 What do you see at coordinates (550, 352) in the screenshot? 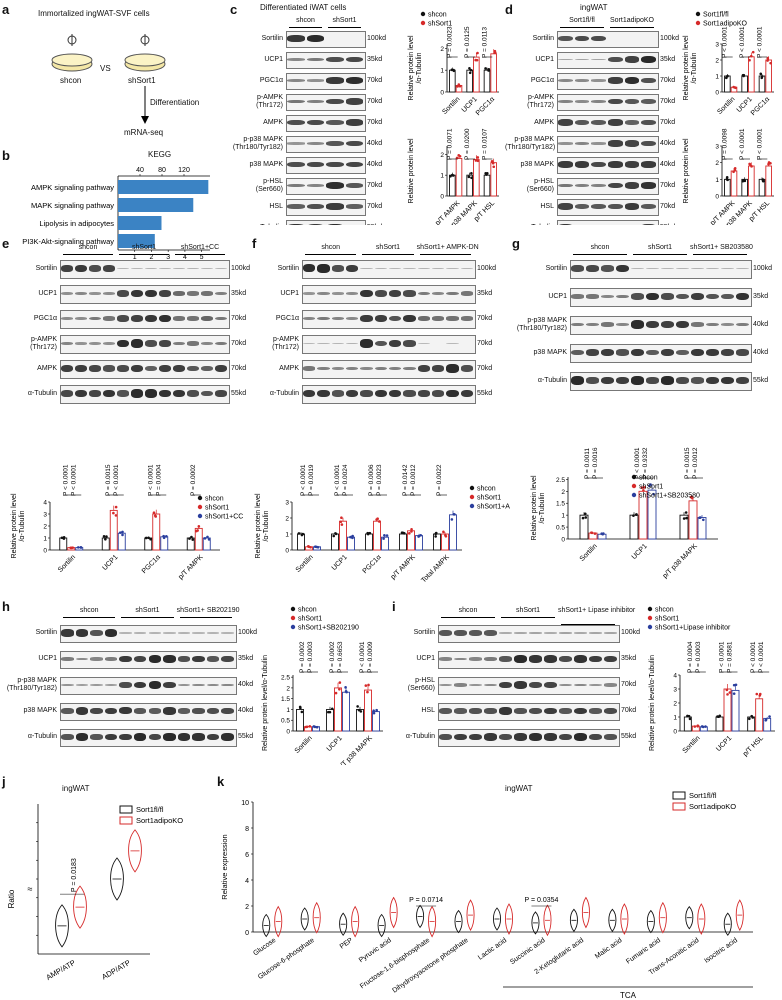
I see `blot-row-label: p38 MAPK` at bounding box center [550, 352].